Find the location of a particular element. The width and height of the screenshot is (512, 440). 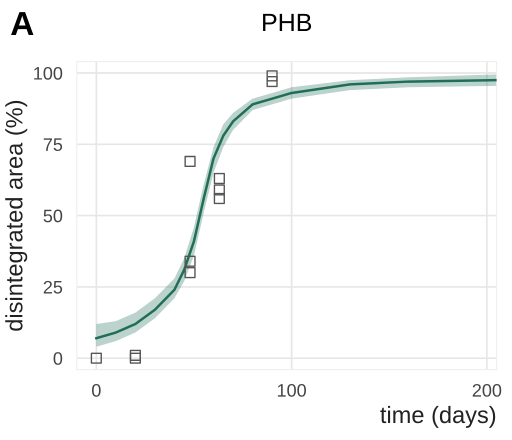

y-tick-label: 75 is located at coordinates (53, 145).